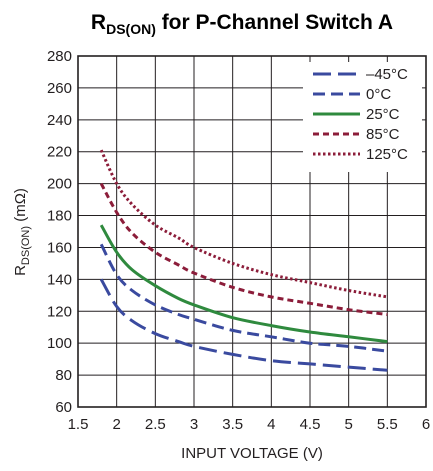 The height and width of the screenshot is (471, 433). Describe the element at coordinates (59, 343) in the screenshot. I see `y-tick-label: 100` at that location.